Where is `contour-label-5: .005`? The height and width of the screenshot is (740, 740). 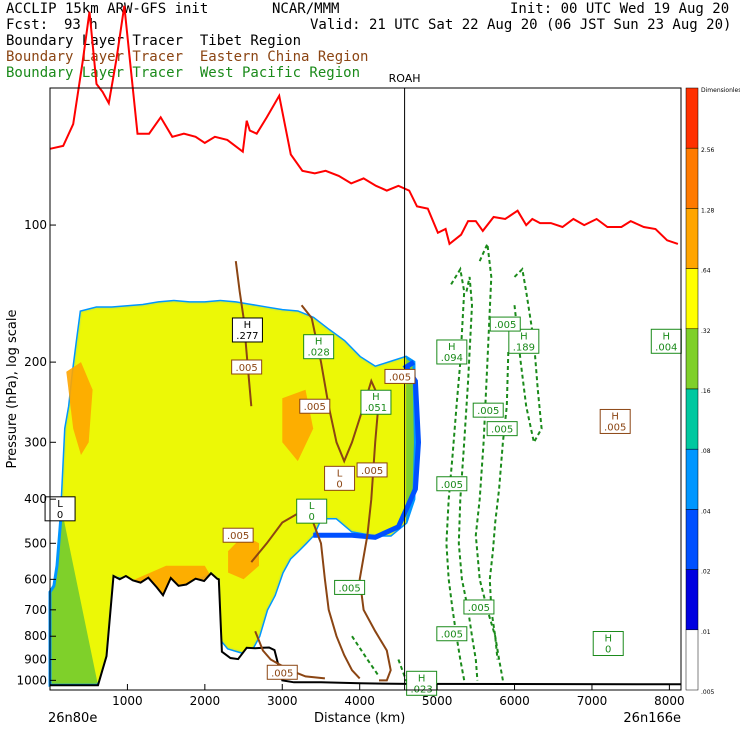
contour-label-5: .005 is located at coordinates (400, 376).